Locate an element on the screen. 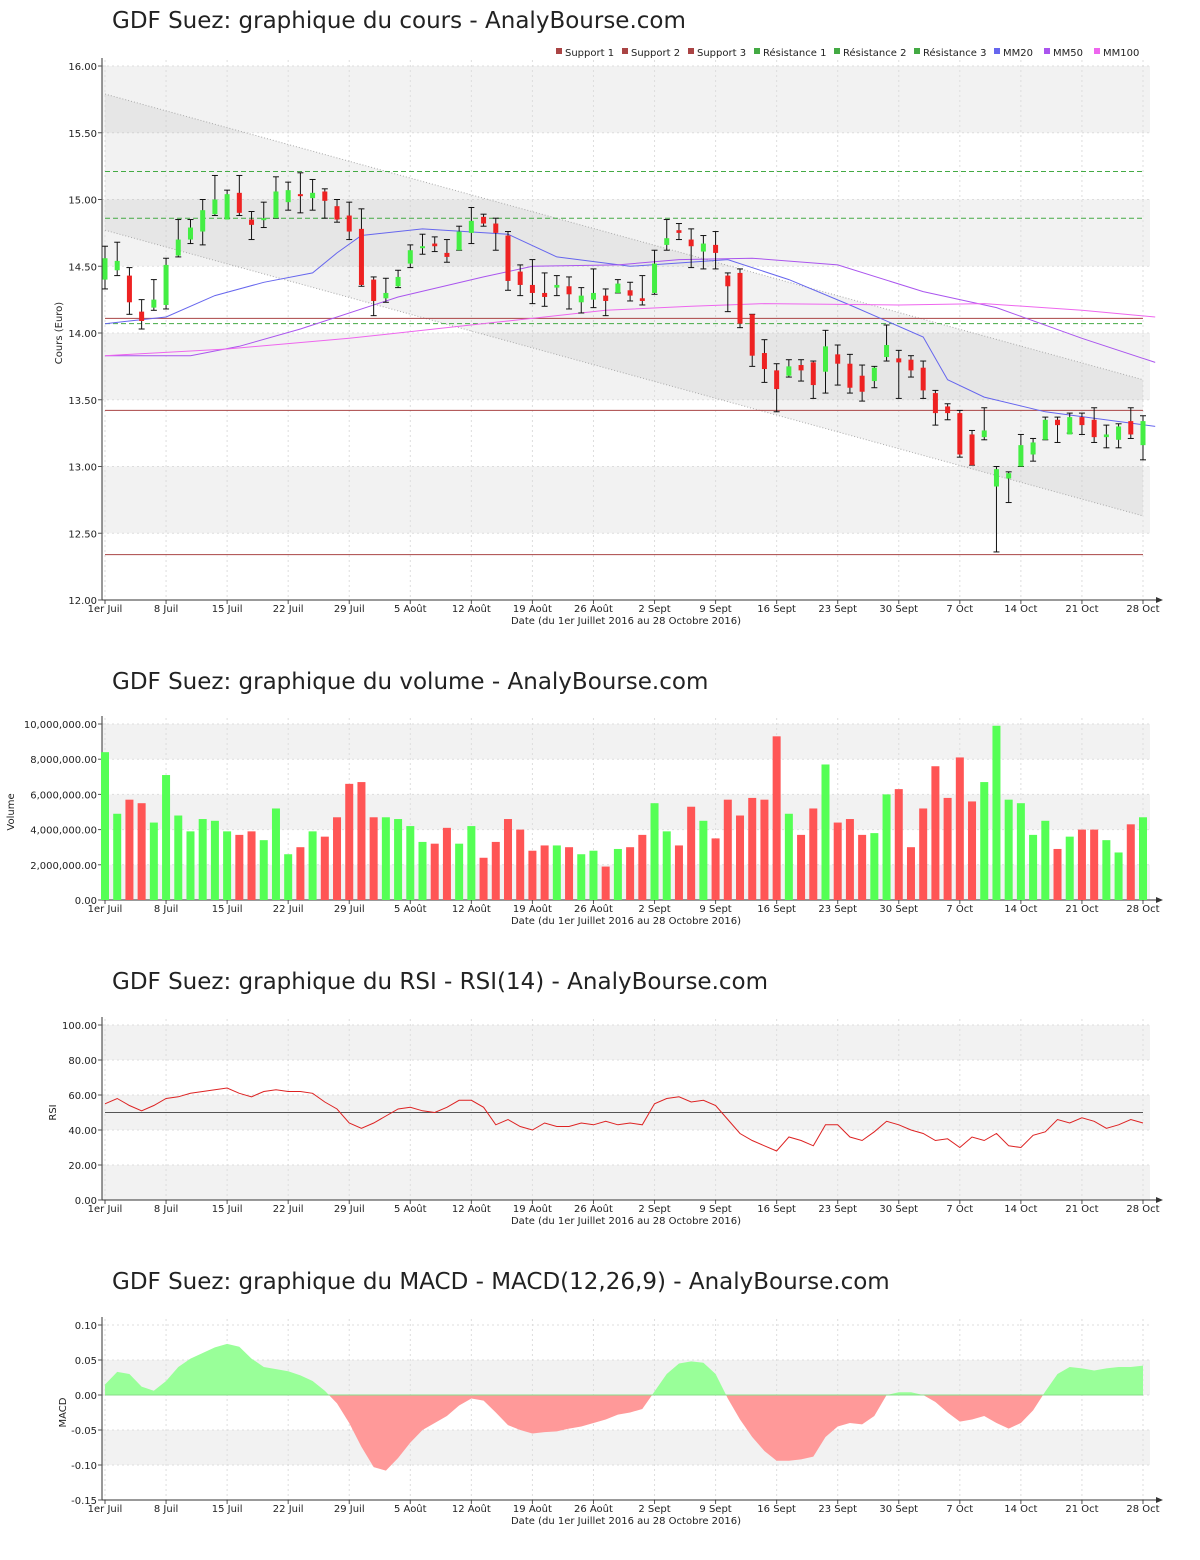 The width and height of the screenshot is (1200, 1560). x-tick-label: 26 Août is located at coordinates (593, 1509).